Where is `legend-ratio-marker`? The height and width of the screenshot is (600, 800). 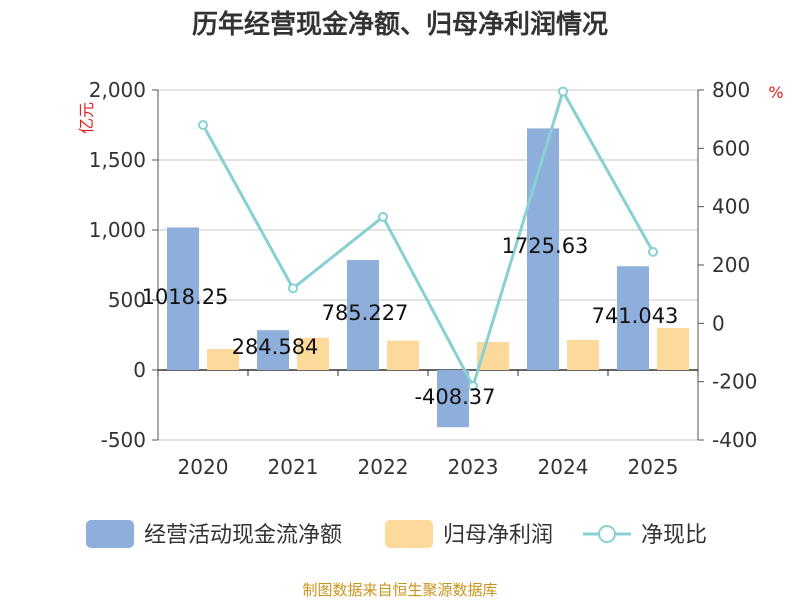
legend-ratio-marker is located at coordinates (607, 534).